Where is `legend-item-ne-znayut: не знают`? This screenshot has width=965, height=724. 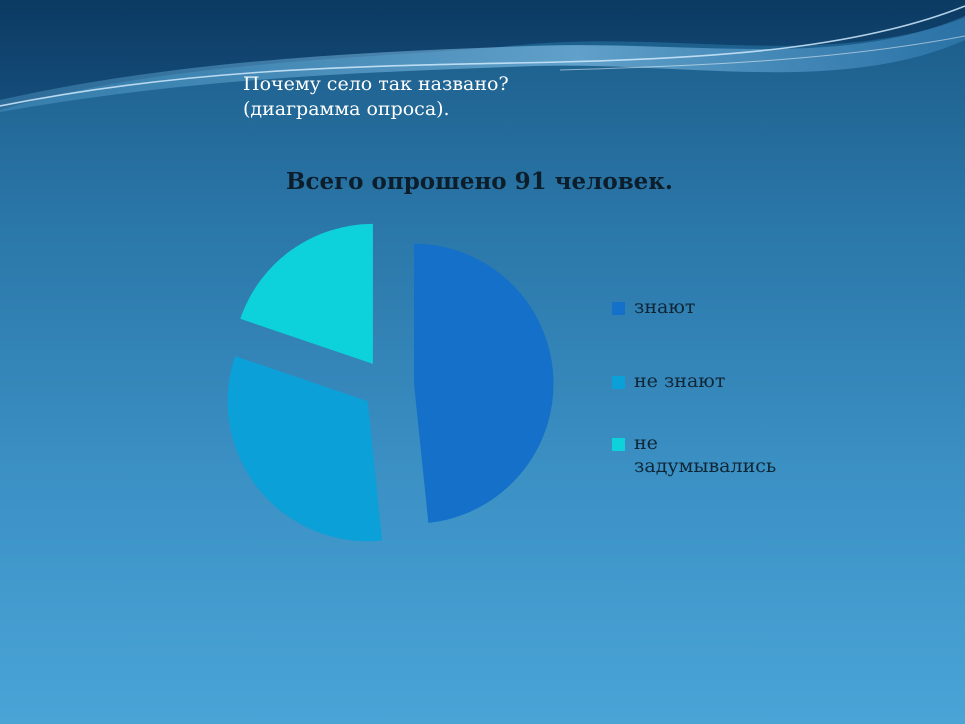 legend-item-ne-znayut: не знают is located at coordinates (707, 401).